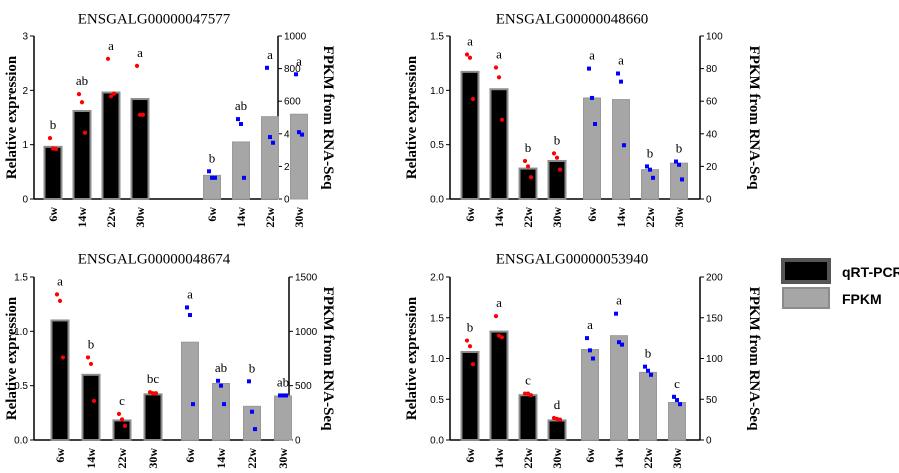 The width and height of the screenshot is (899, 473). I want to click on y2-tick-label: 50, so click(712, 400).